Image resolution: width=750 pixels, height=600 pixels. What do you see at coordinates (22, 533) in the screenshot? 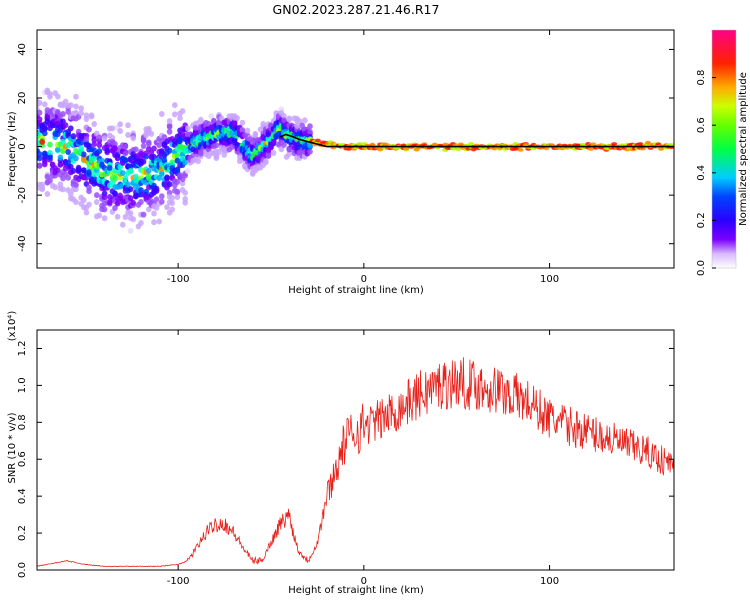
I see `y-tick-label: 0.2` at bounding box center [22, 533].